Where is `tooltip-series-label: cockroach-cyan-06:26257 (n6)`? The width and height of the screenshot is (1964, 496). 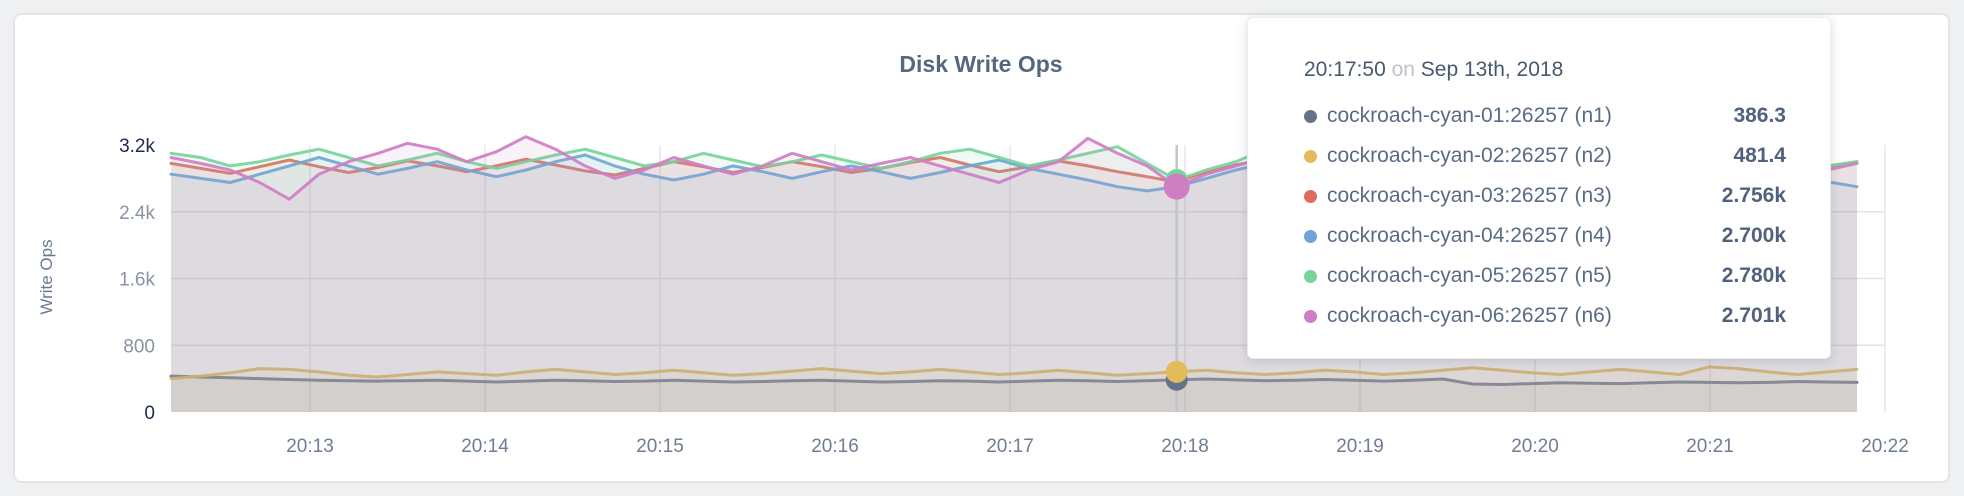 tooltip-series-label: cockroach-cyan-06:26257 (n6) is located at coordinates (1469, 315).